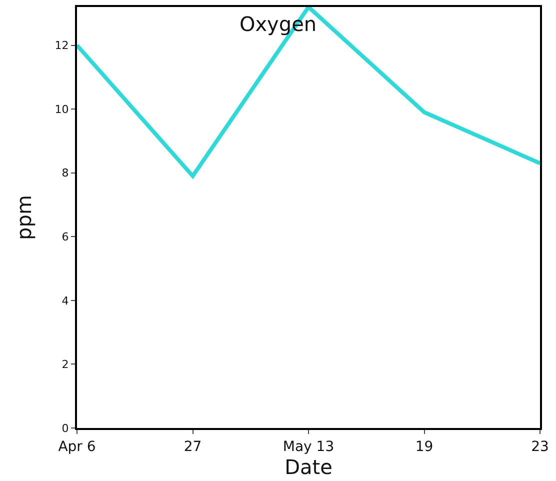 The height and width of the screenshot is (481, 556). What do you see at coordinates (308, 466) in the screenshot?
I see `x-axis-title: Date` at bounding box center [308, 466].